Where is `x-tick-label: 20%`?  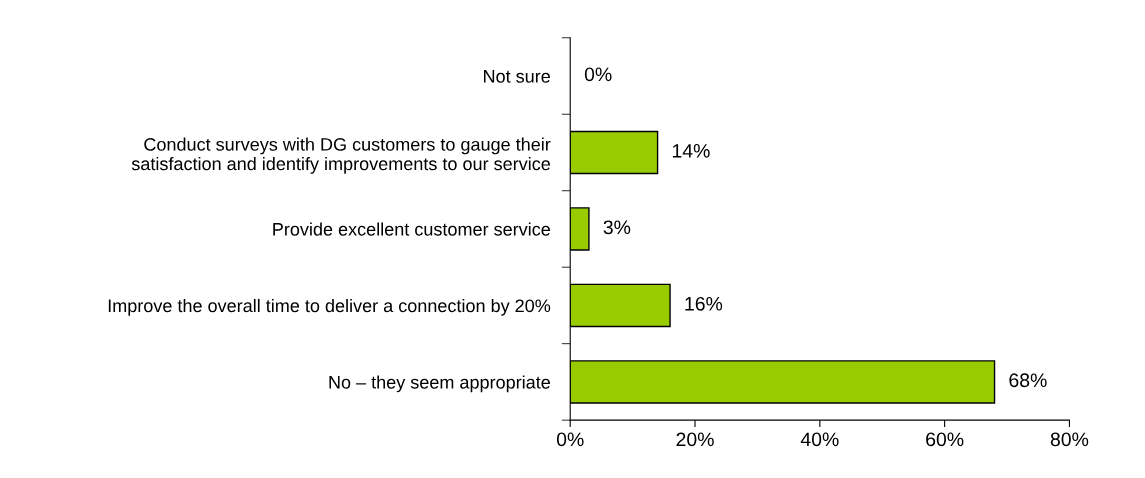
x-tick-label: 20% is located at coordinates (695, 439).